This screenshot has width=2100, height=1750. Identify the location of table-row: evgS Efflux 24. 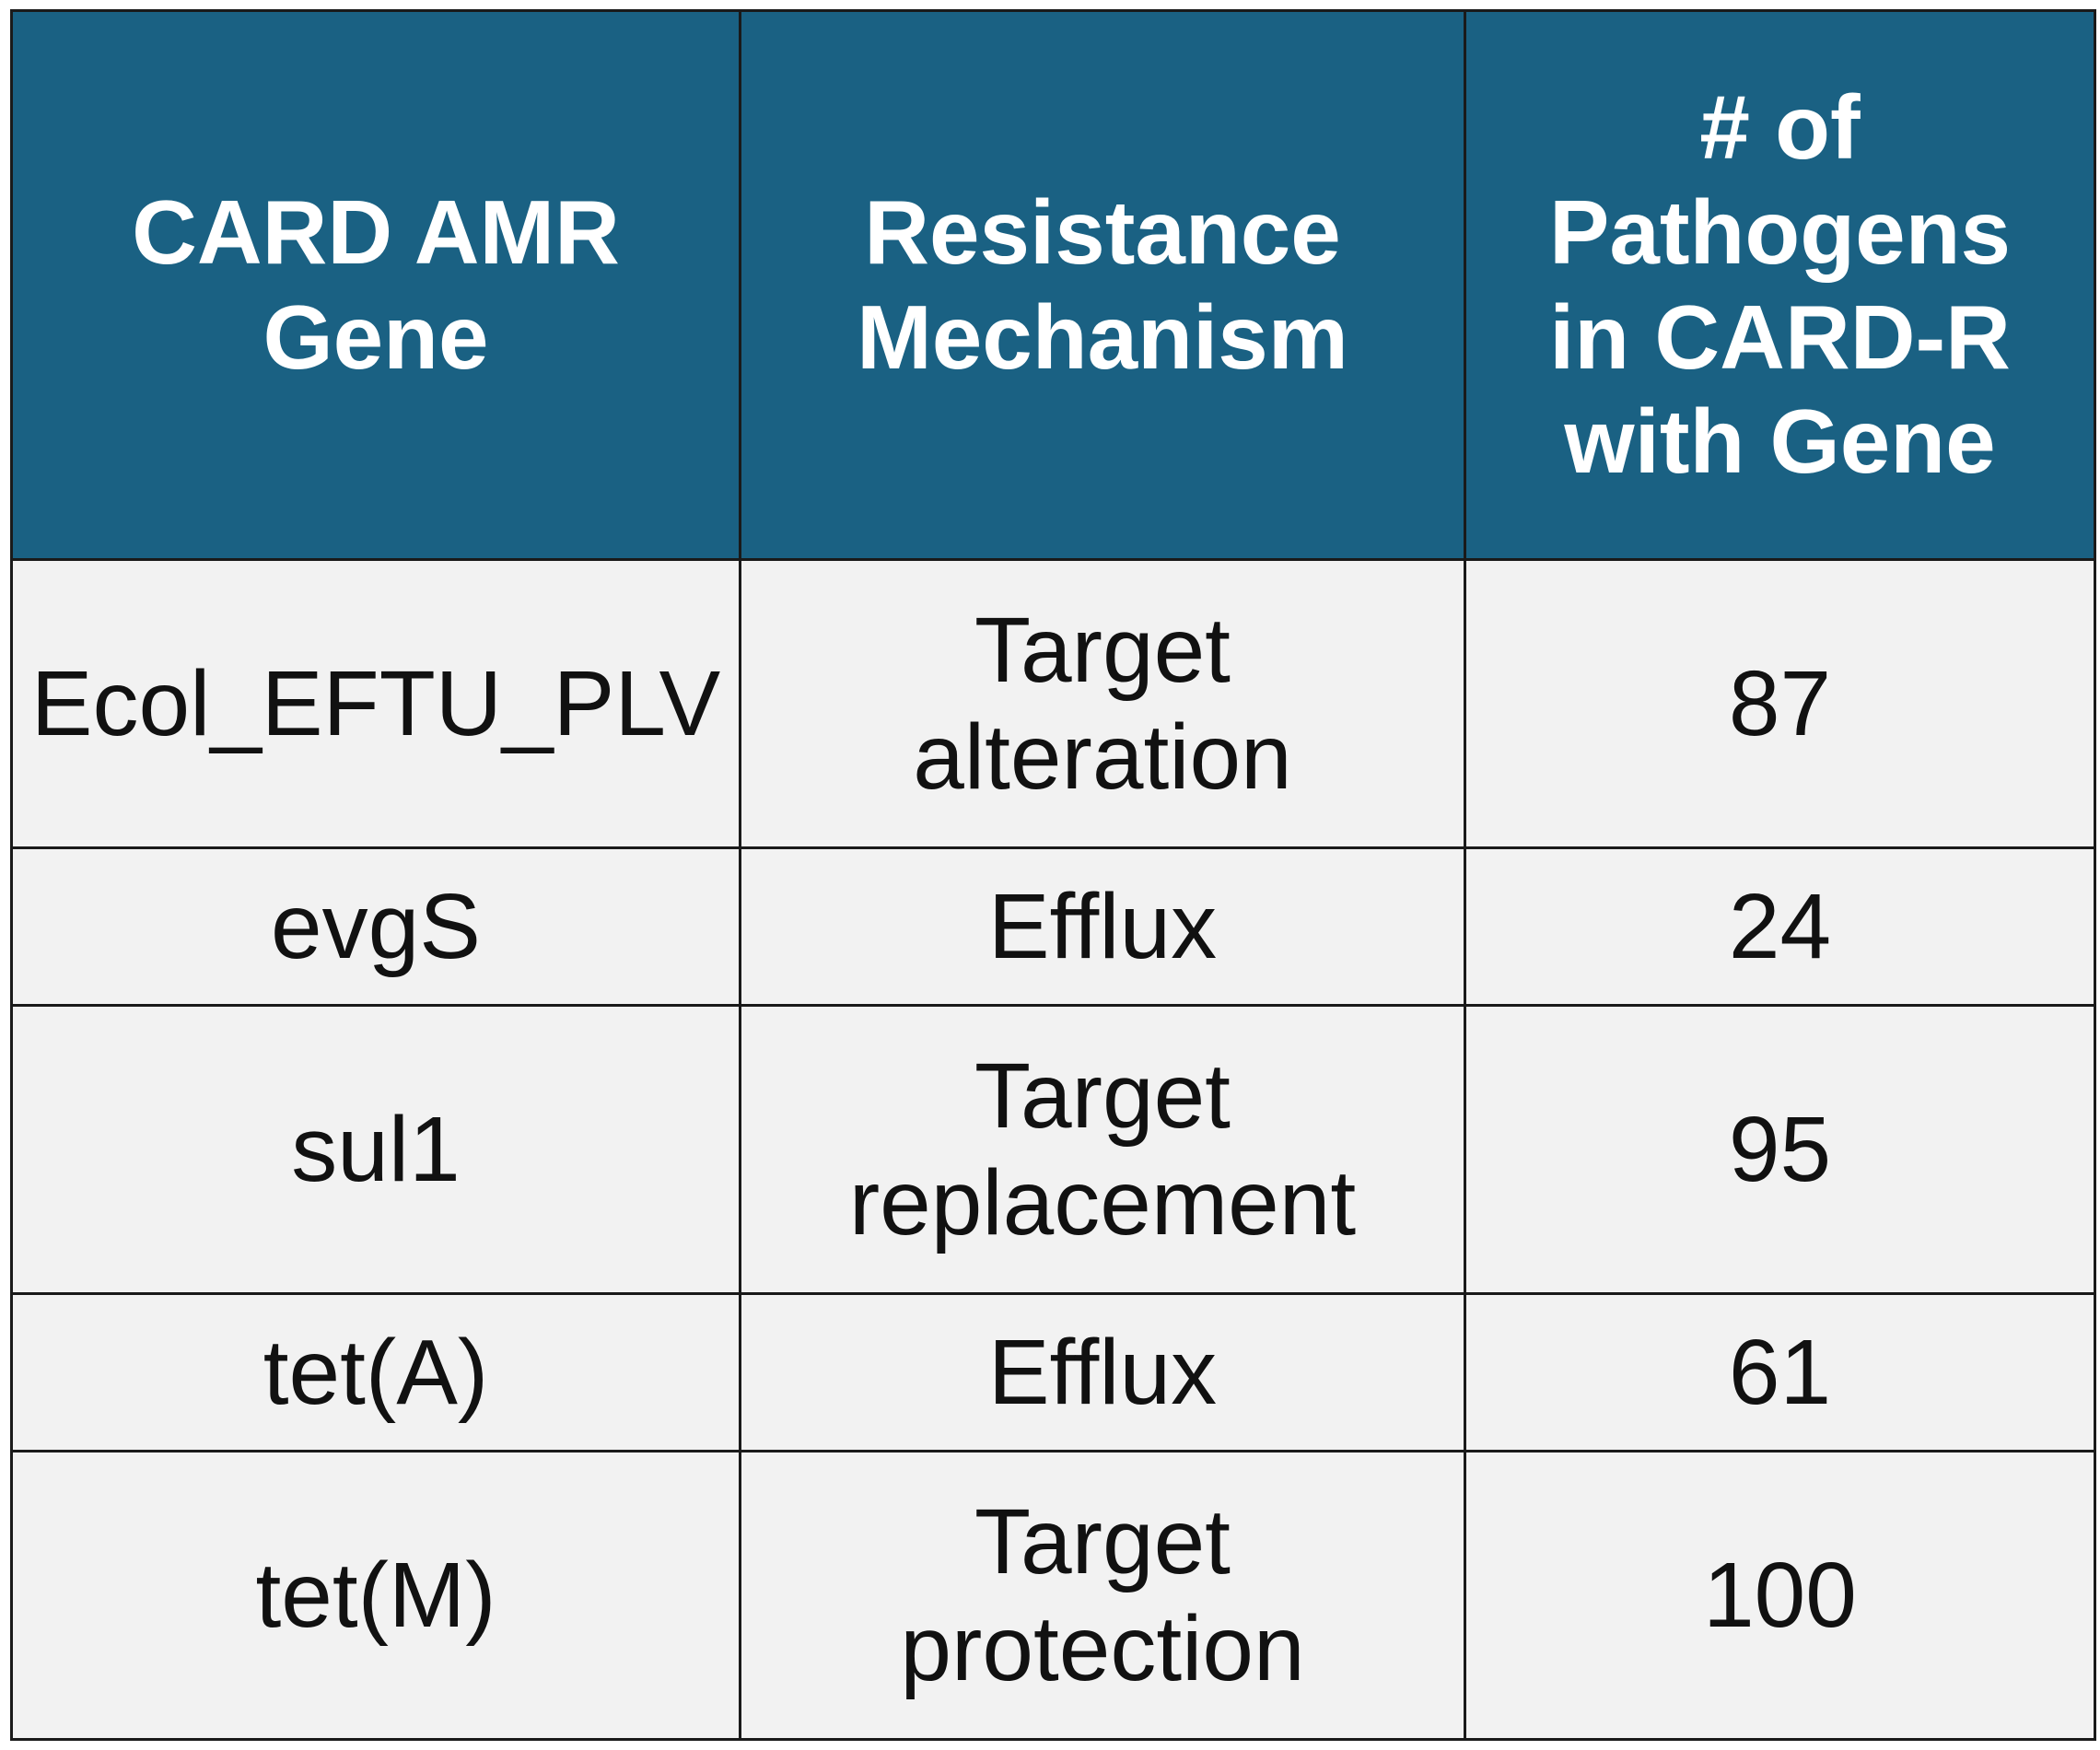
(1053, 927).